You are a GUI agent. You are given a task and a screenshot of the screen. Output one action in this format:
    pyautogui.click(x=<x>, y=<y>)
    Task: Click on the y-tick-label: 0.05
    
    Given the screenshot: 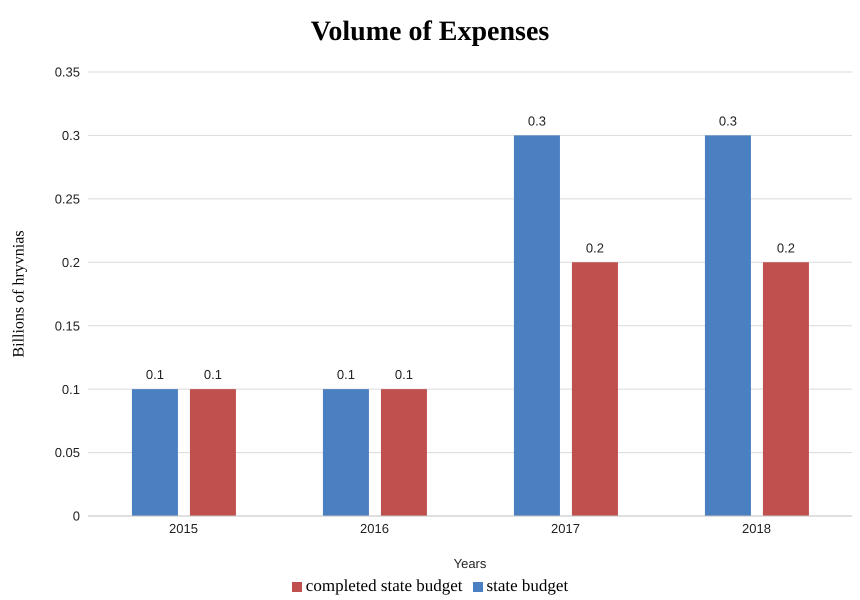 What is the action you would take?
    pyautogui.click(x=67, y=452)
    